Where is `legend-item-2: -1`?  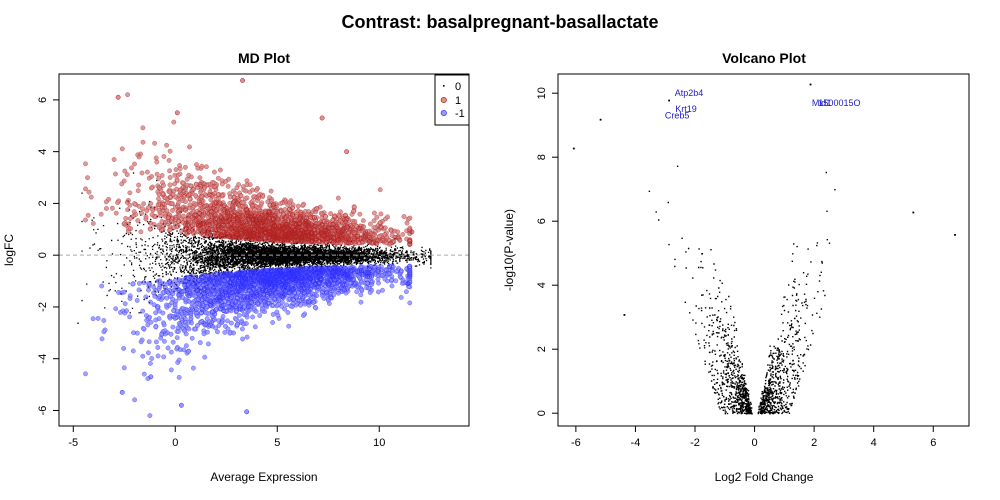
legend-item-2: -1 is located at coordinates (452, 114).